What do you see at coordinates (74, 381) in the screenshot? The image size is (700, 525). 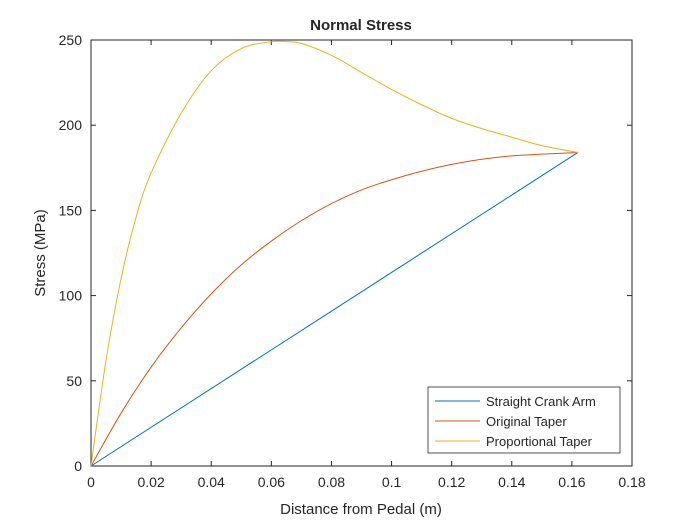 I see `y-tick-label: 50` at bounding box center [74, 381].